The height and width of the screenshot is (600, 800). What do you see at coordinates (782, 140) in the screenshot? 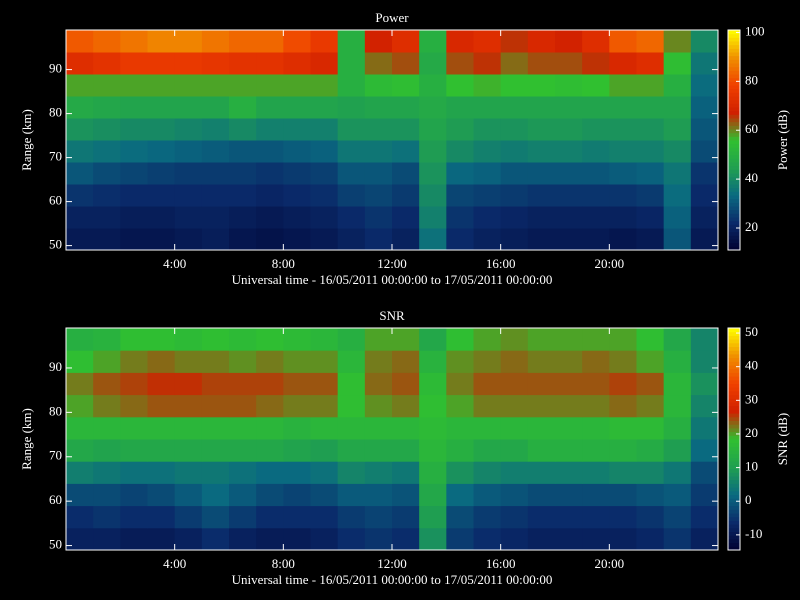
I see `colorbar-label: Power (dB)` at bounding box center [782, 140].